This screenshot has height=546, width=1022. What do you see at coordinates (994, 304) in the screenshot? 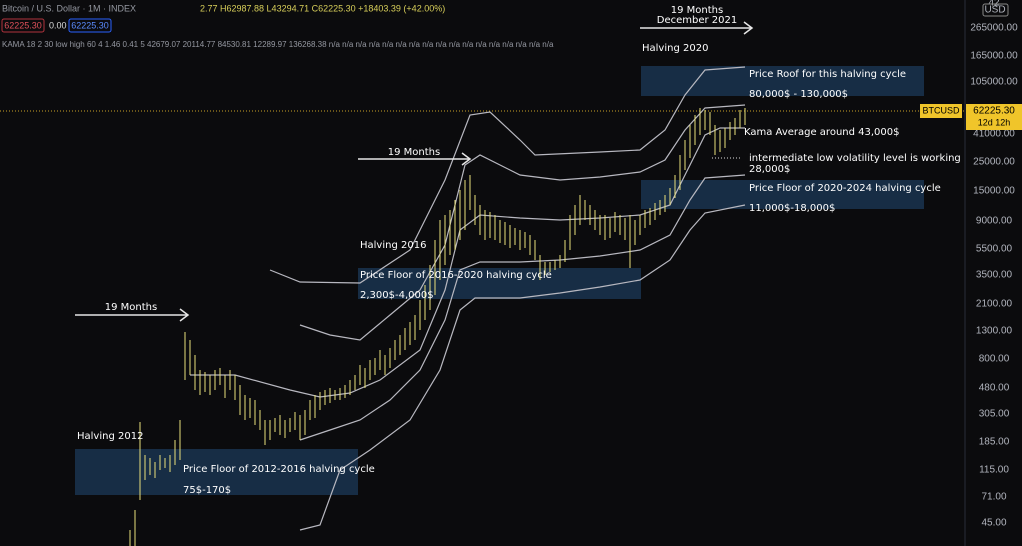
I see `axis-tick-label: 2100.00` at bounding box center [994, 304].